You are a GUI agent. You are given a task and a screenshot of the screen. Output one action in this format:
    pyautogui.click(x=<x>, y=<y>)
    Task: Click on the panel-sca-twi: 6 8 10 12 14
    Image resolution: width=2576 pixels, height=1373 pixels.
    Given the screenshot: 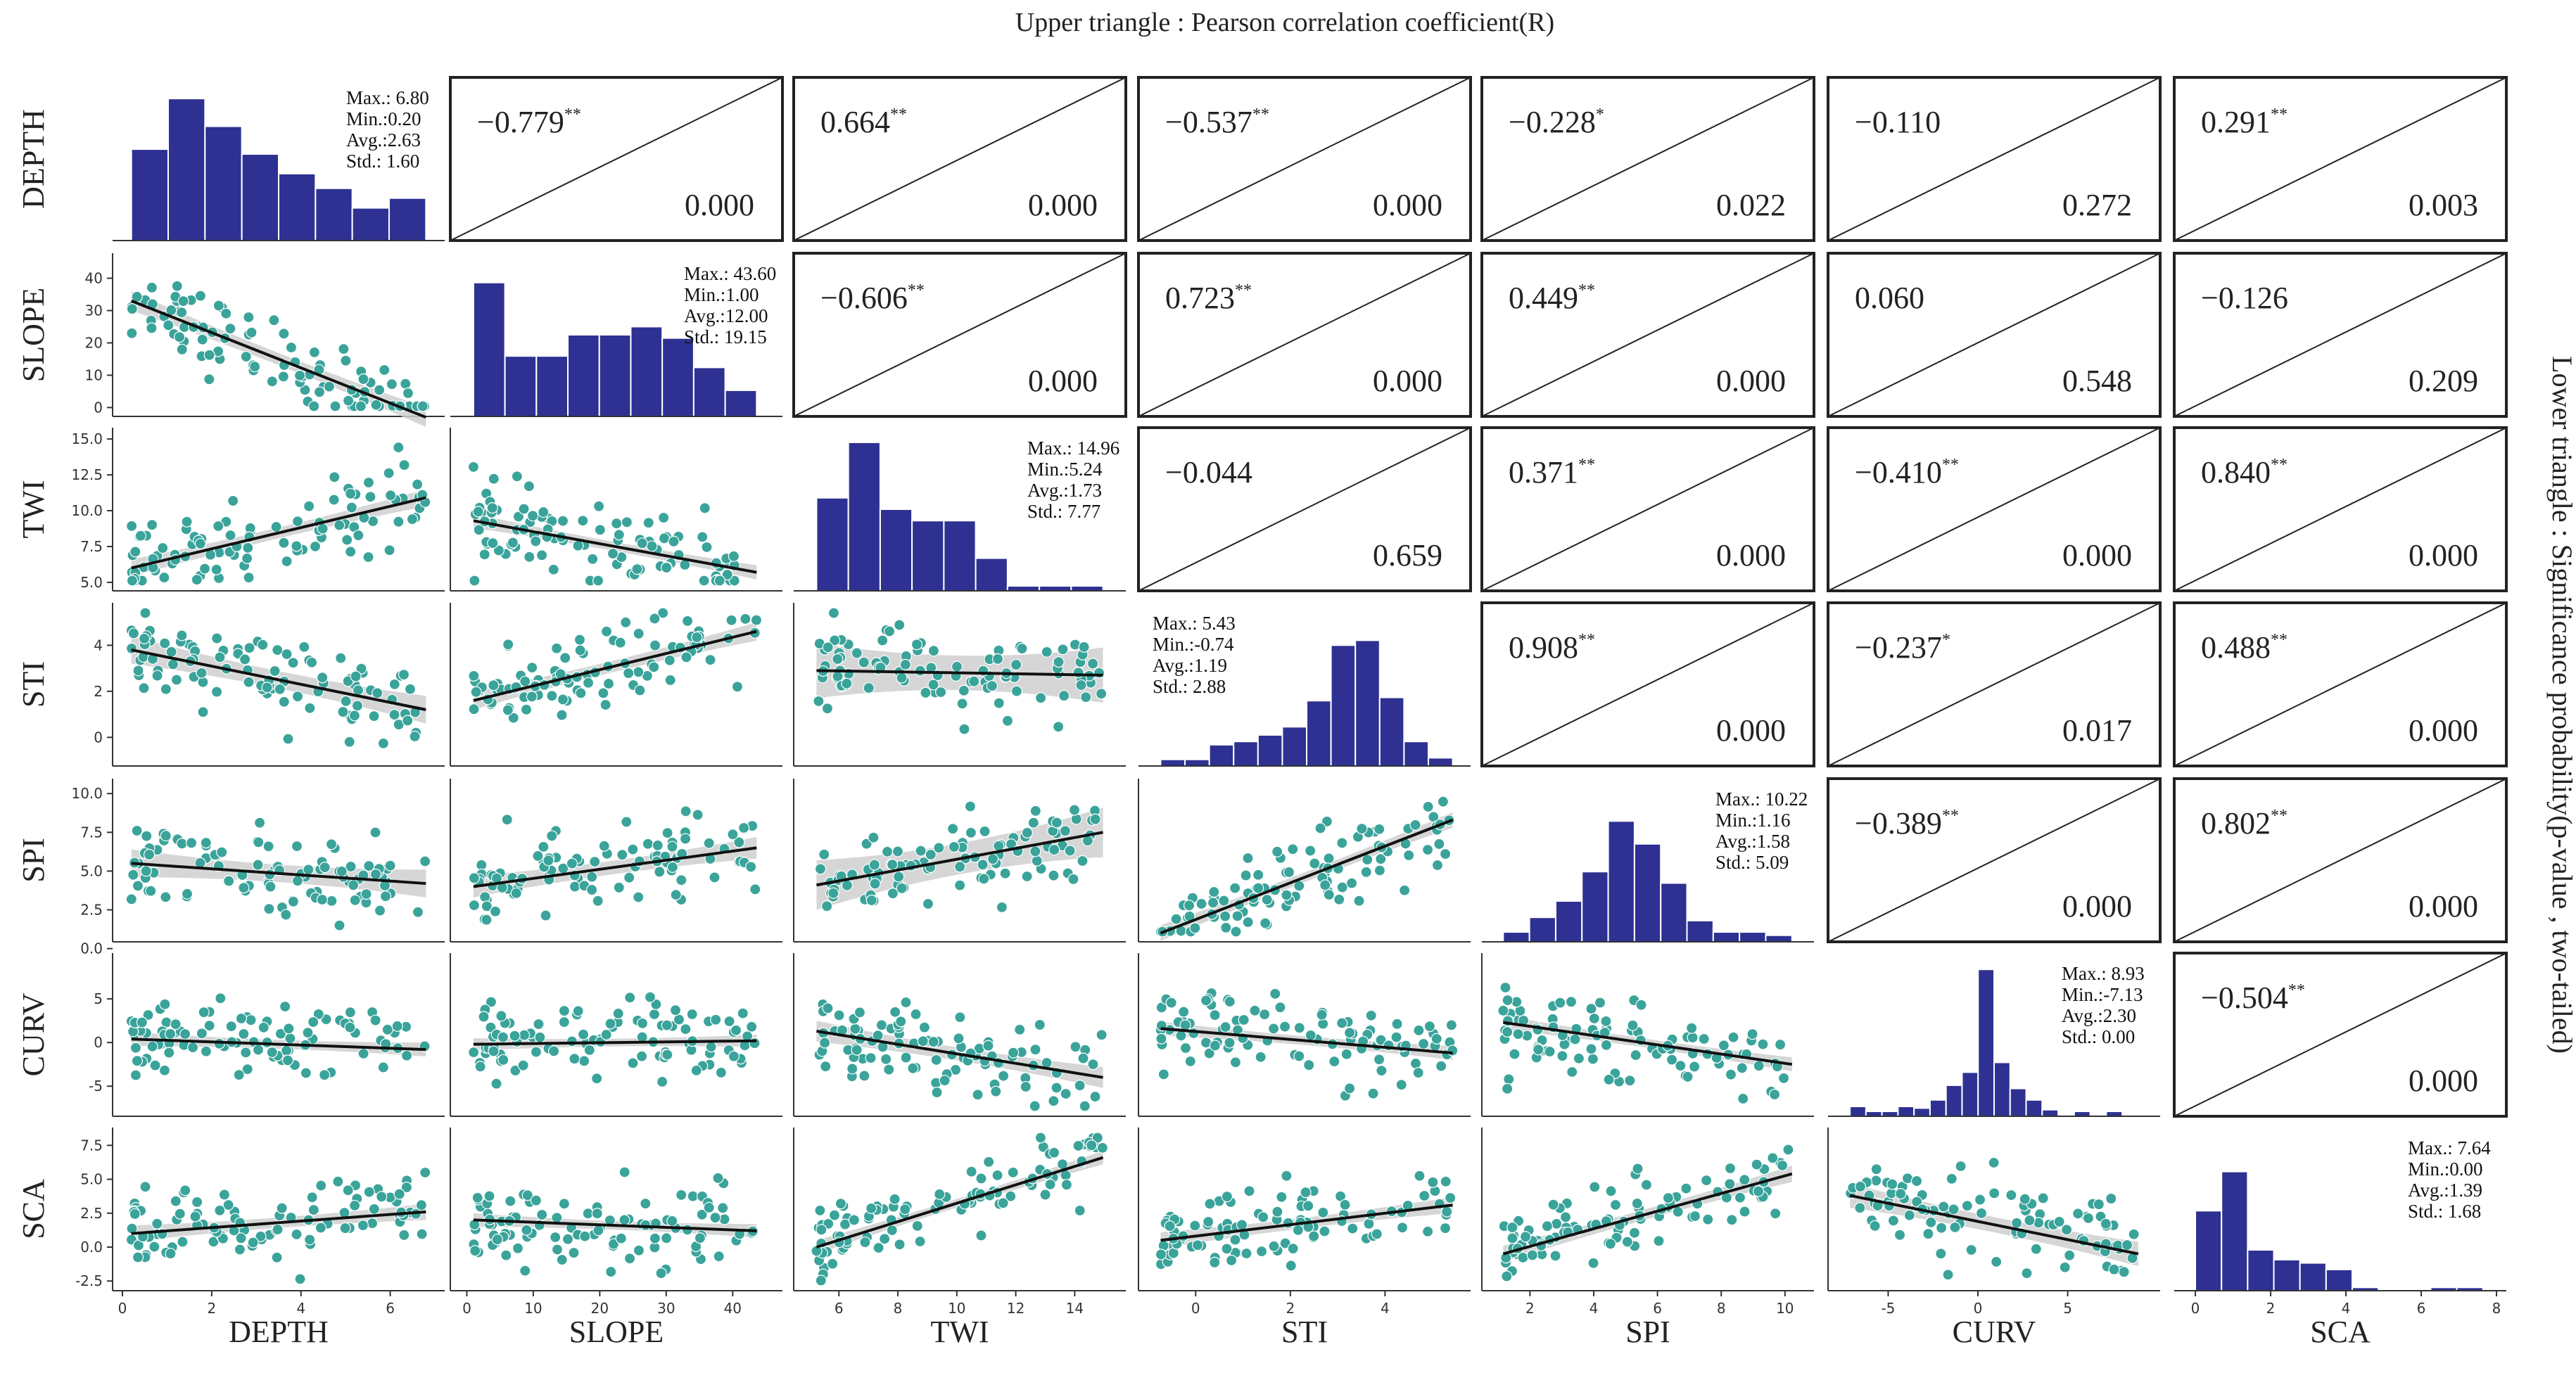 What is the action you would take?
    pyautogui.click(x=959, y=1222)
    